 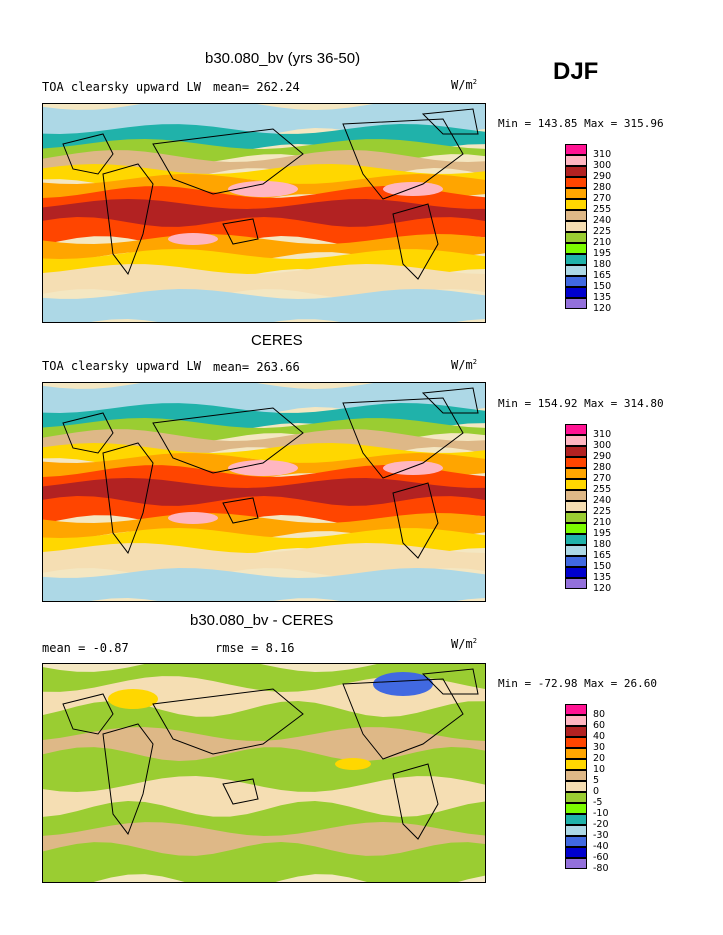 I want to click on panel2-mean: mean= 263.66, so click(x=256, y=367).